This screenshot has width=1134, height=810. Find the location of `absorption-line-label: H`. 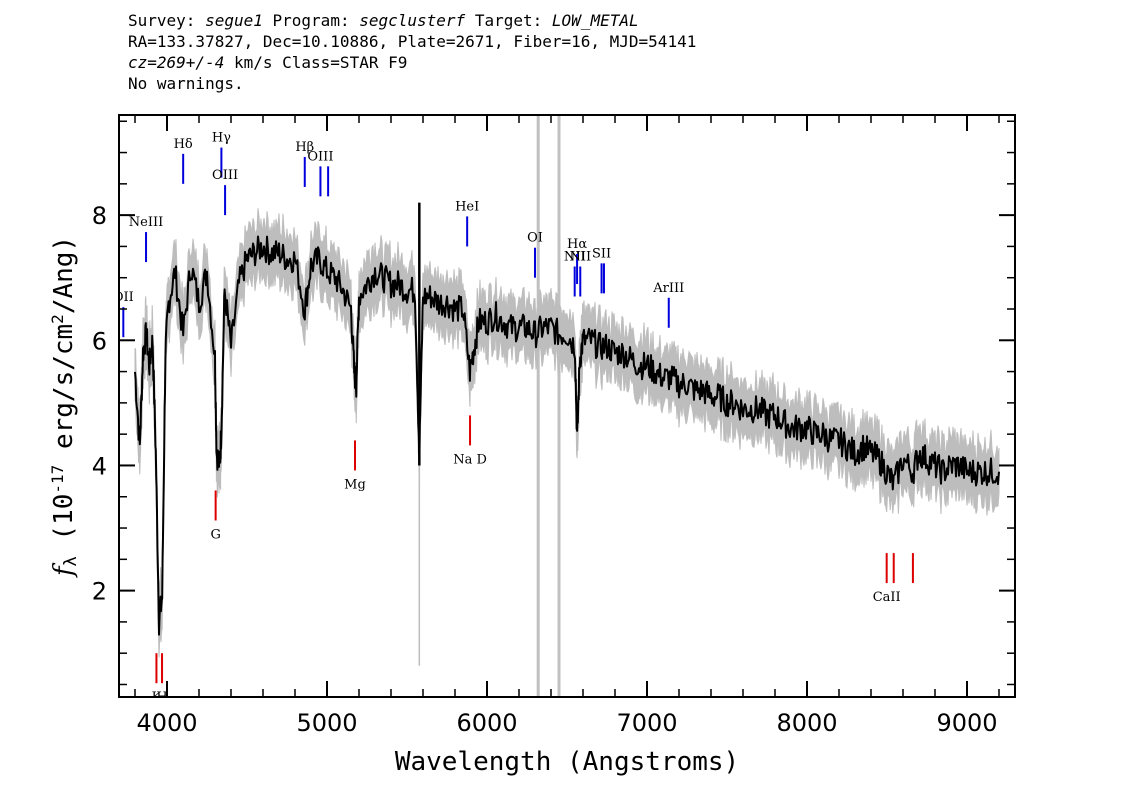

absorption-line-label: H is located at coordinates (161, 697).